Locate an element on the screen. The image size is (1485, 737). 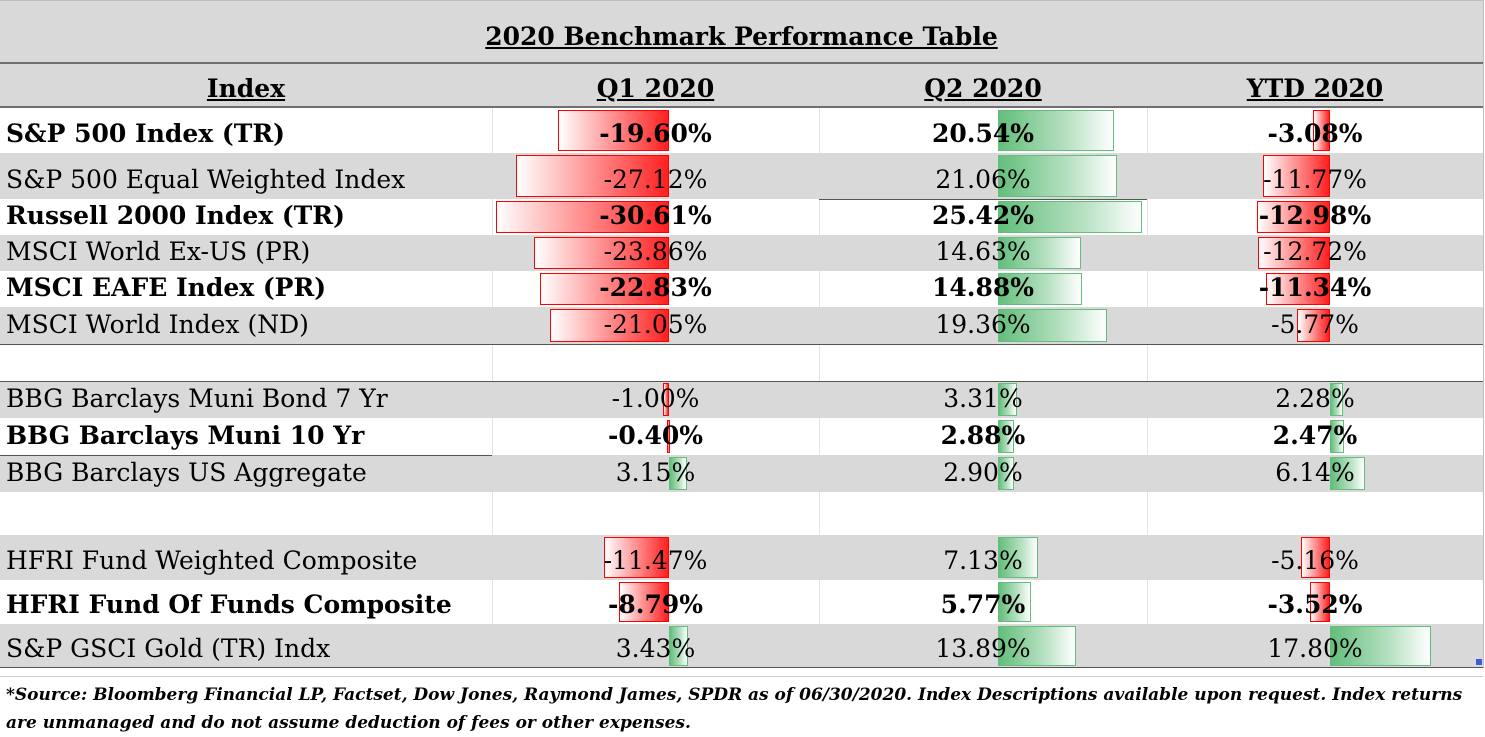
cell-value: 17.80% is located at coordinates (1315, 648).